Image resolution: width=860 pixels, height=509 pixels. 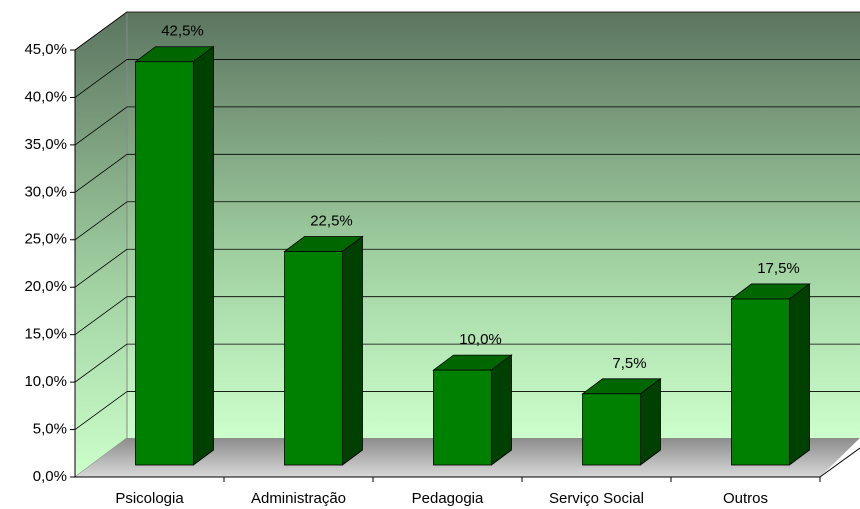 I want to click on x-tick-label: Psicologia, so click(x=149, y=498).